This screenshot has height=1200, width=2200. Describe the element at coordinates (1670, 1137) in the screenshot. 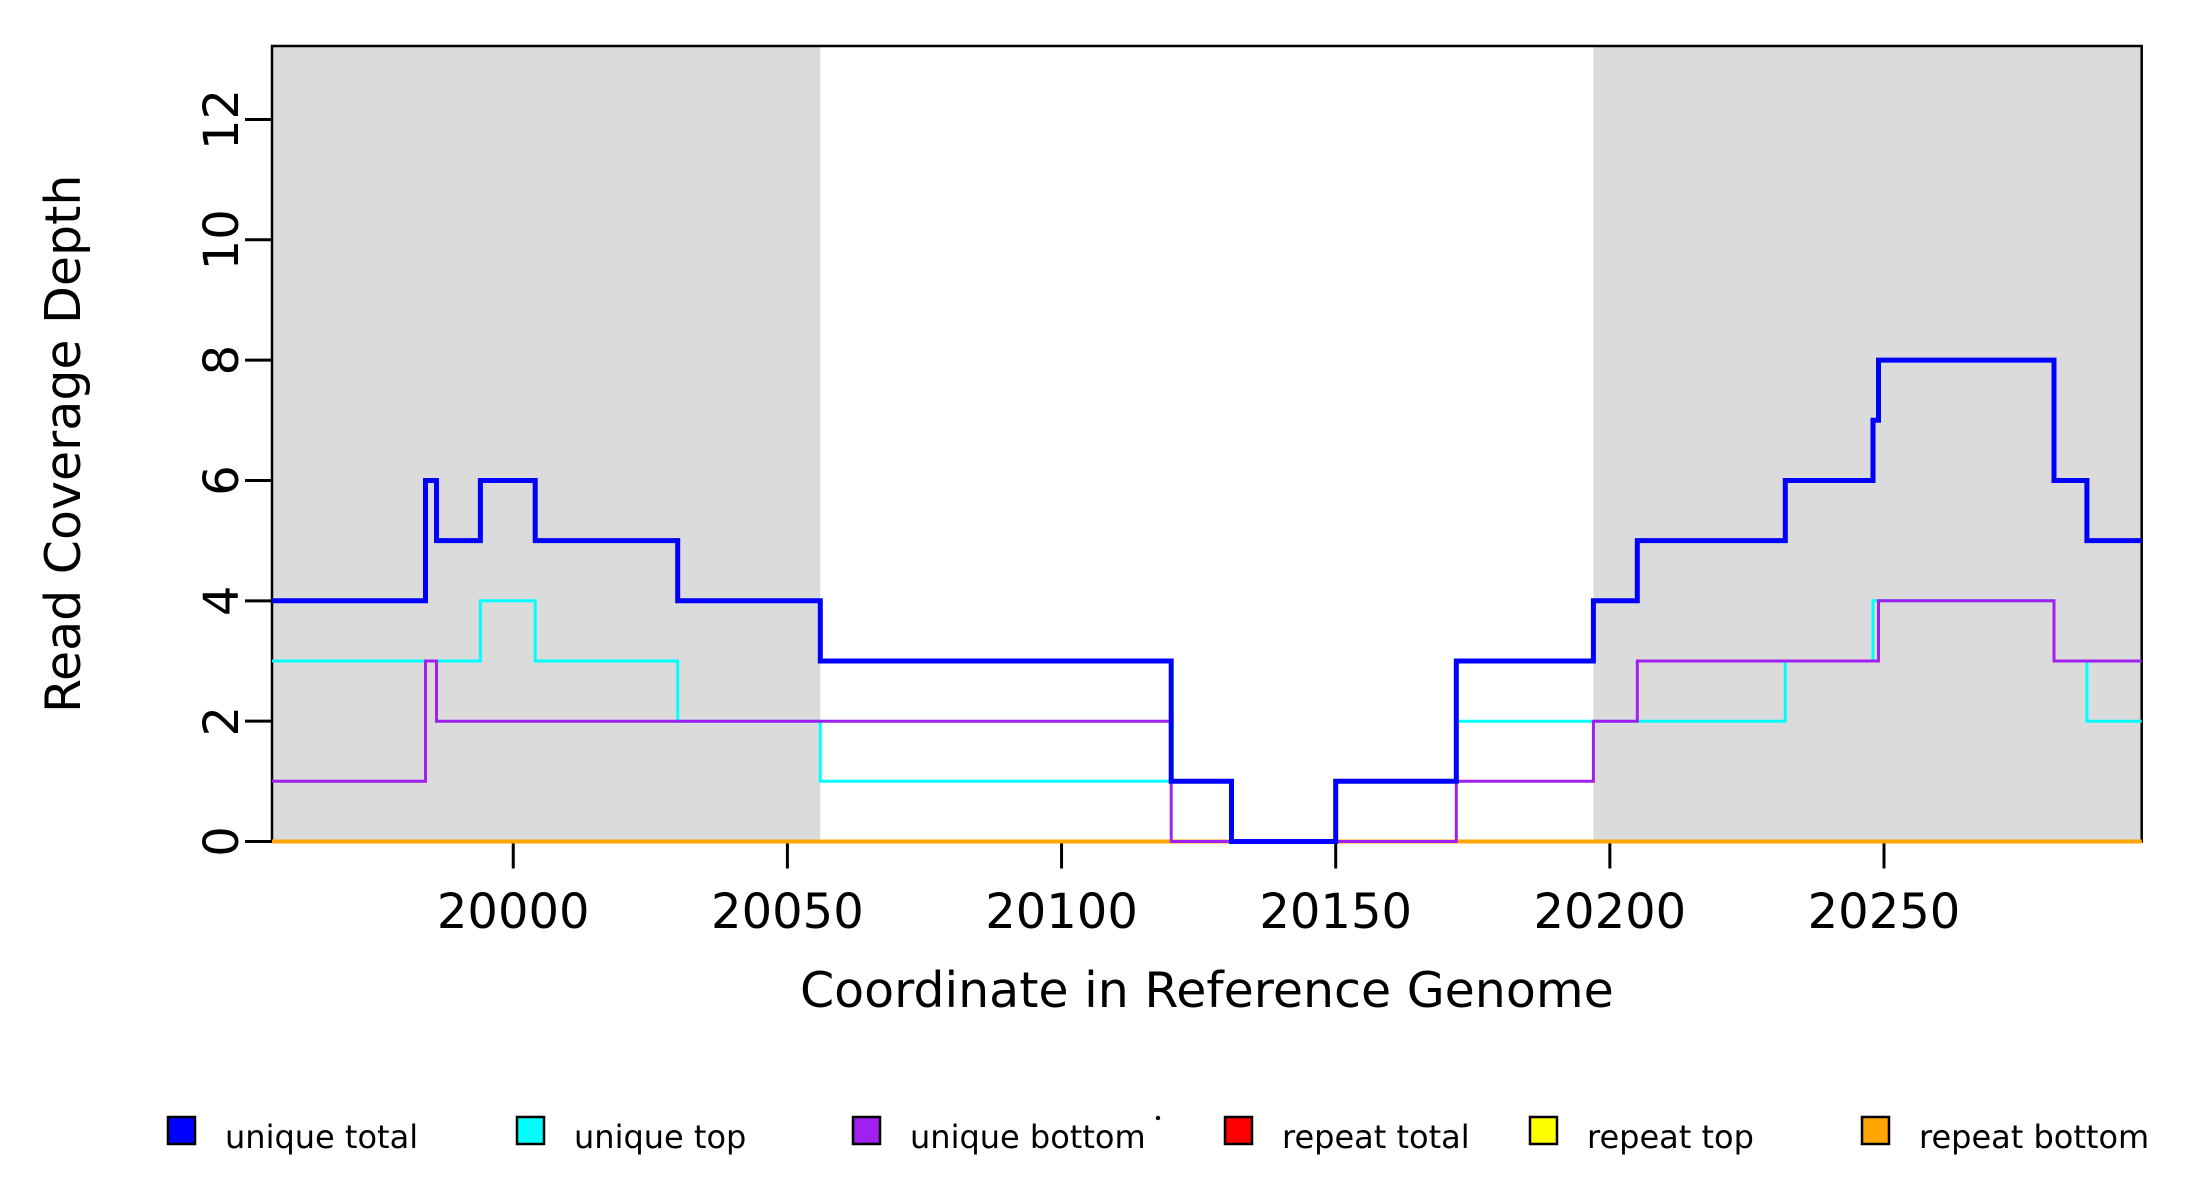

I see `legend-label: repeat top` at that location.